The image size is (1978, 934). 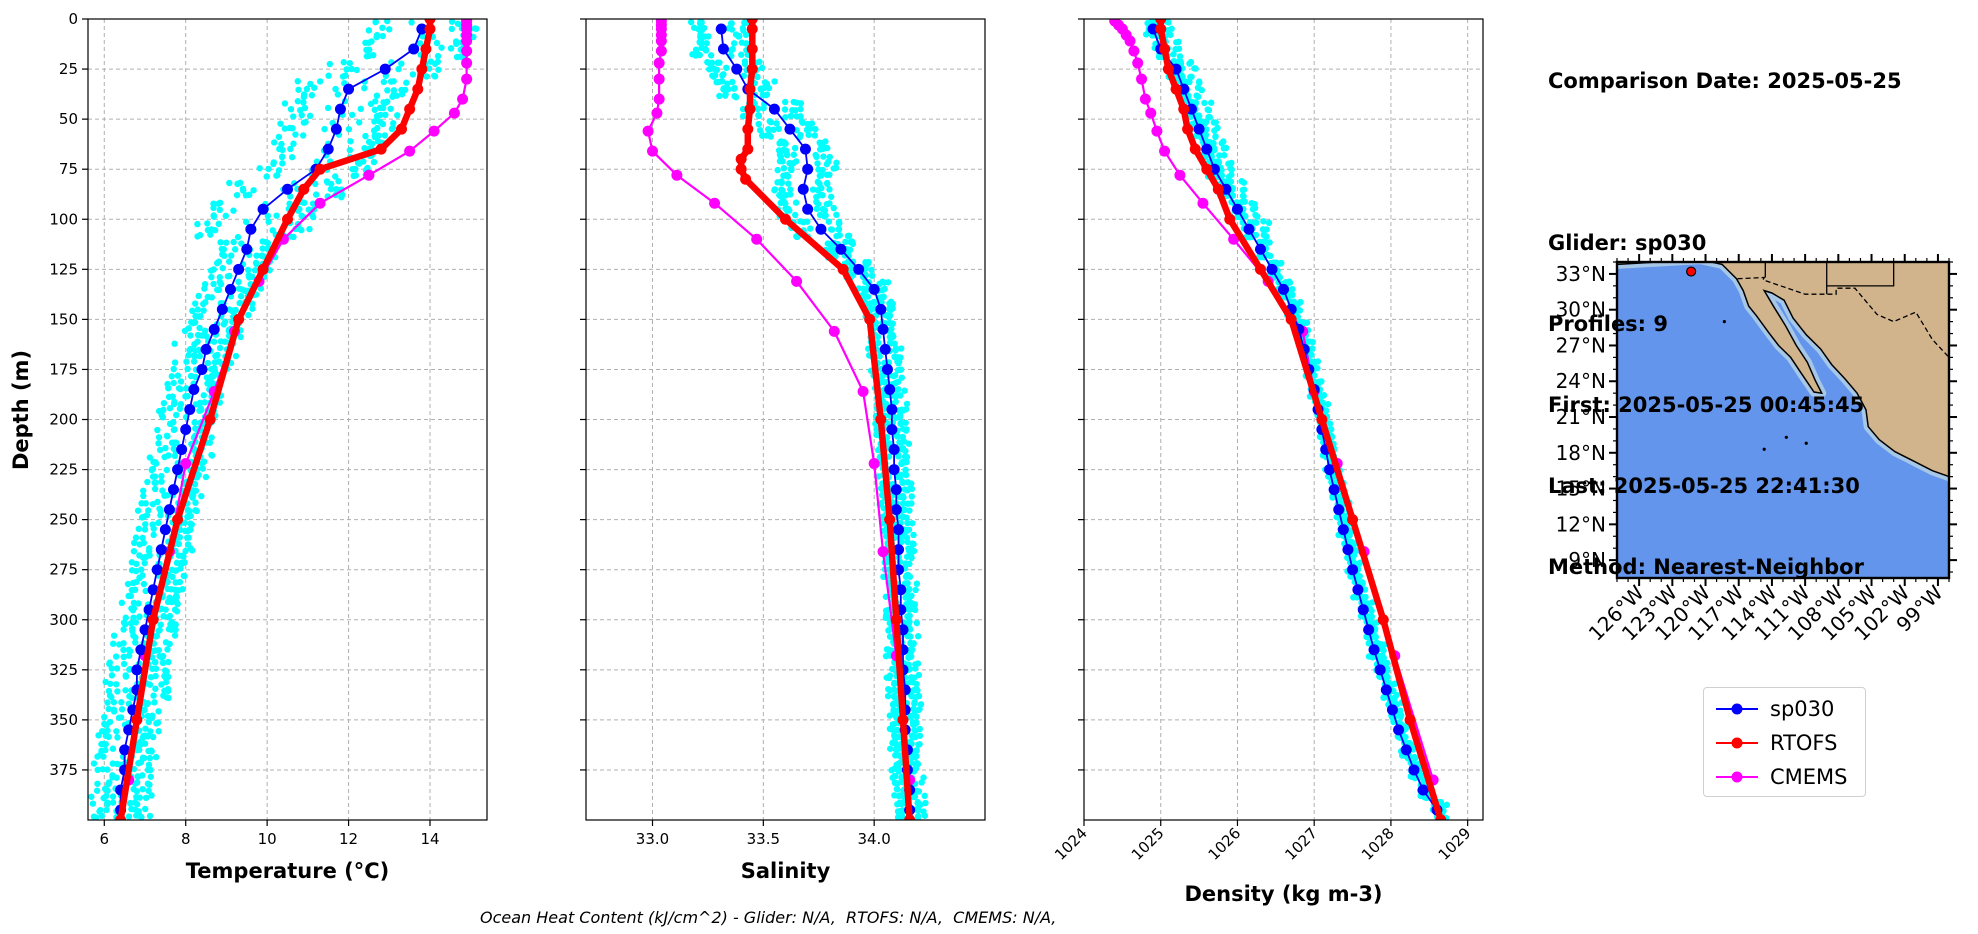 I want to click on data-point-rtofs, so click(x=752, y=69).